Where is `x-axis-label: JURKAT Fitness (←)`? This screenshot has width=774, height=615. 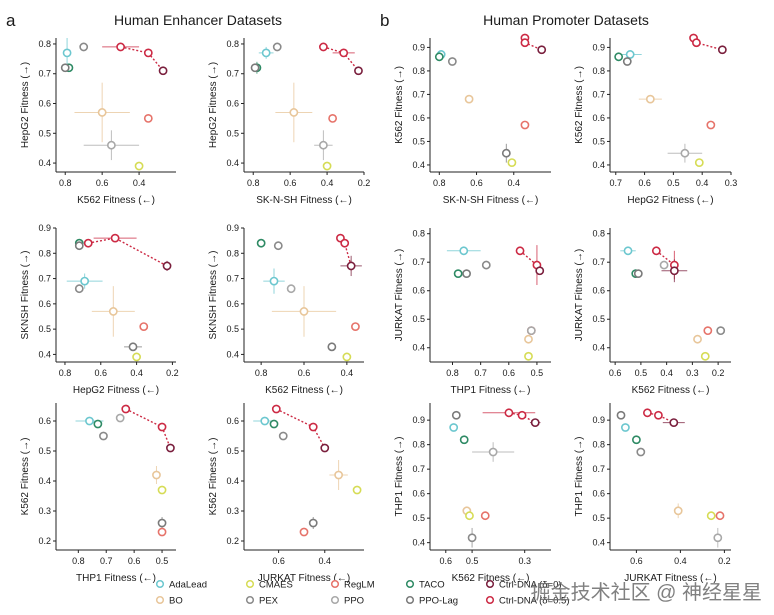
x-axis-label: JURKAT Fitness (←) is located at coordinates (304, 578).